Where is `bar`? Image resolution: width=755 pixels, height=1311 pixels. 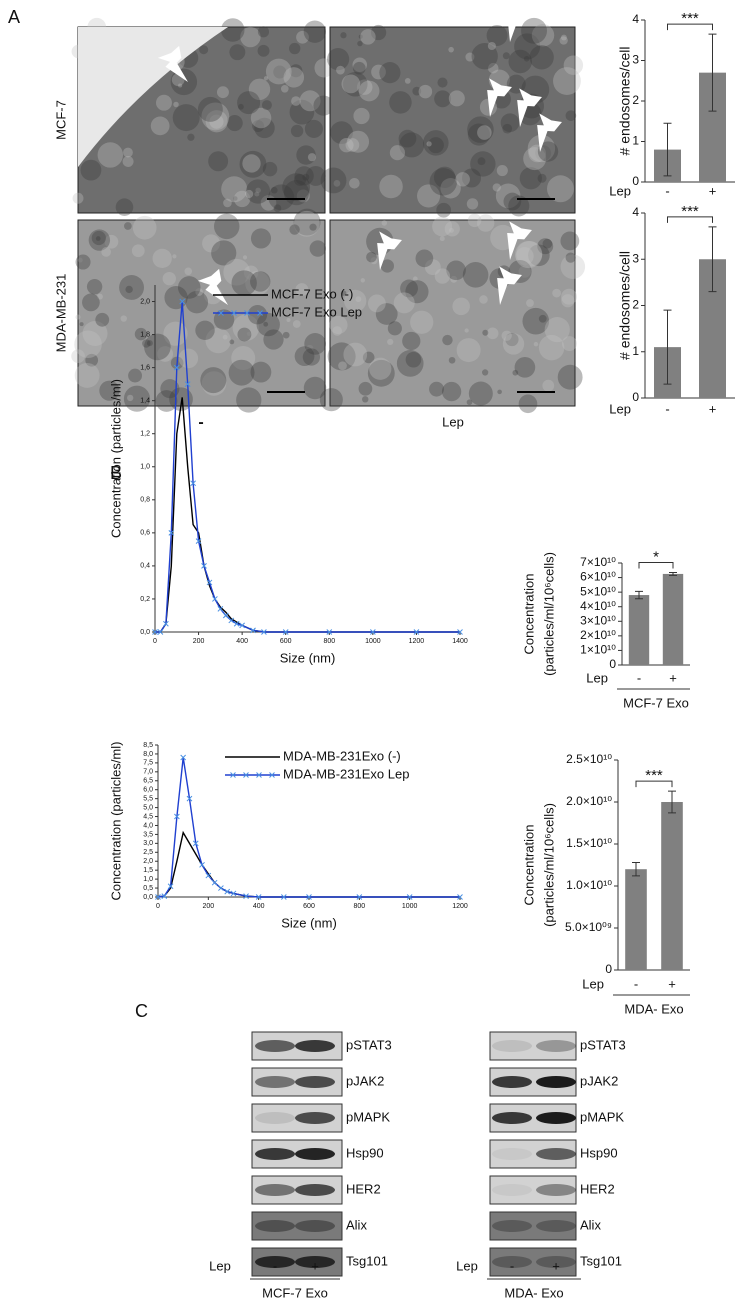 bar is located at coordinates (639, 630).